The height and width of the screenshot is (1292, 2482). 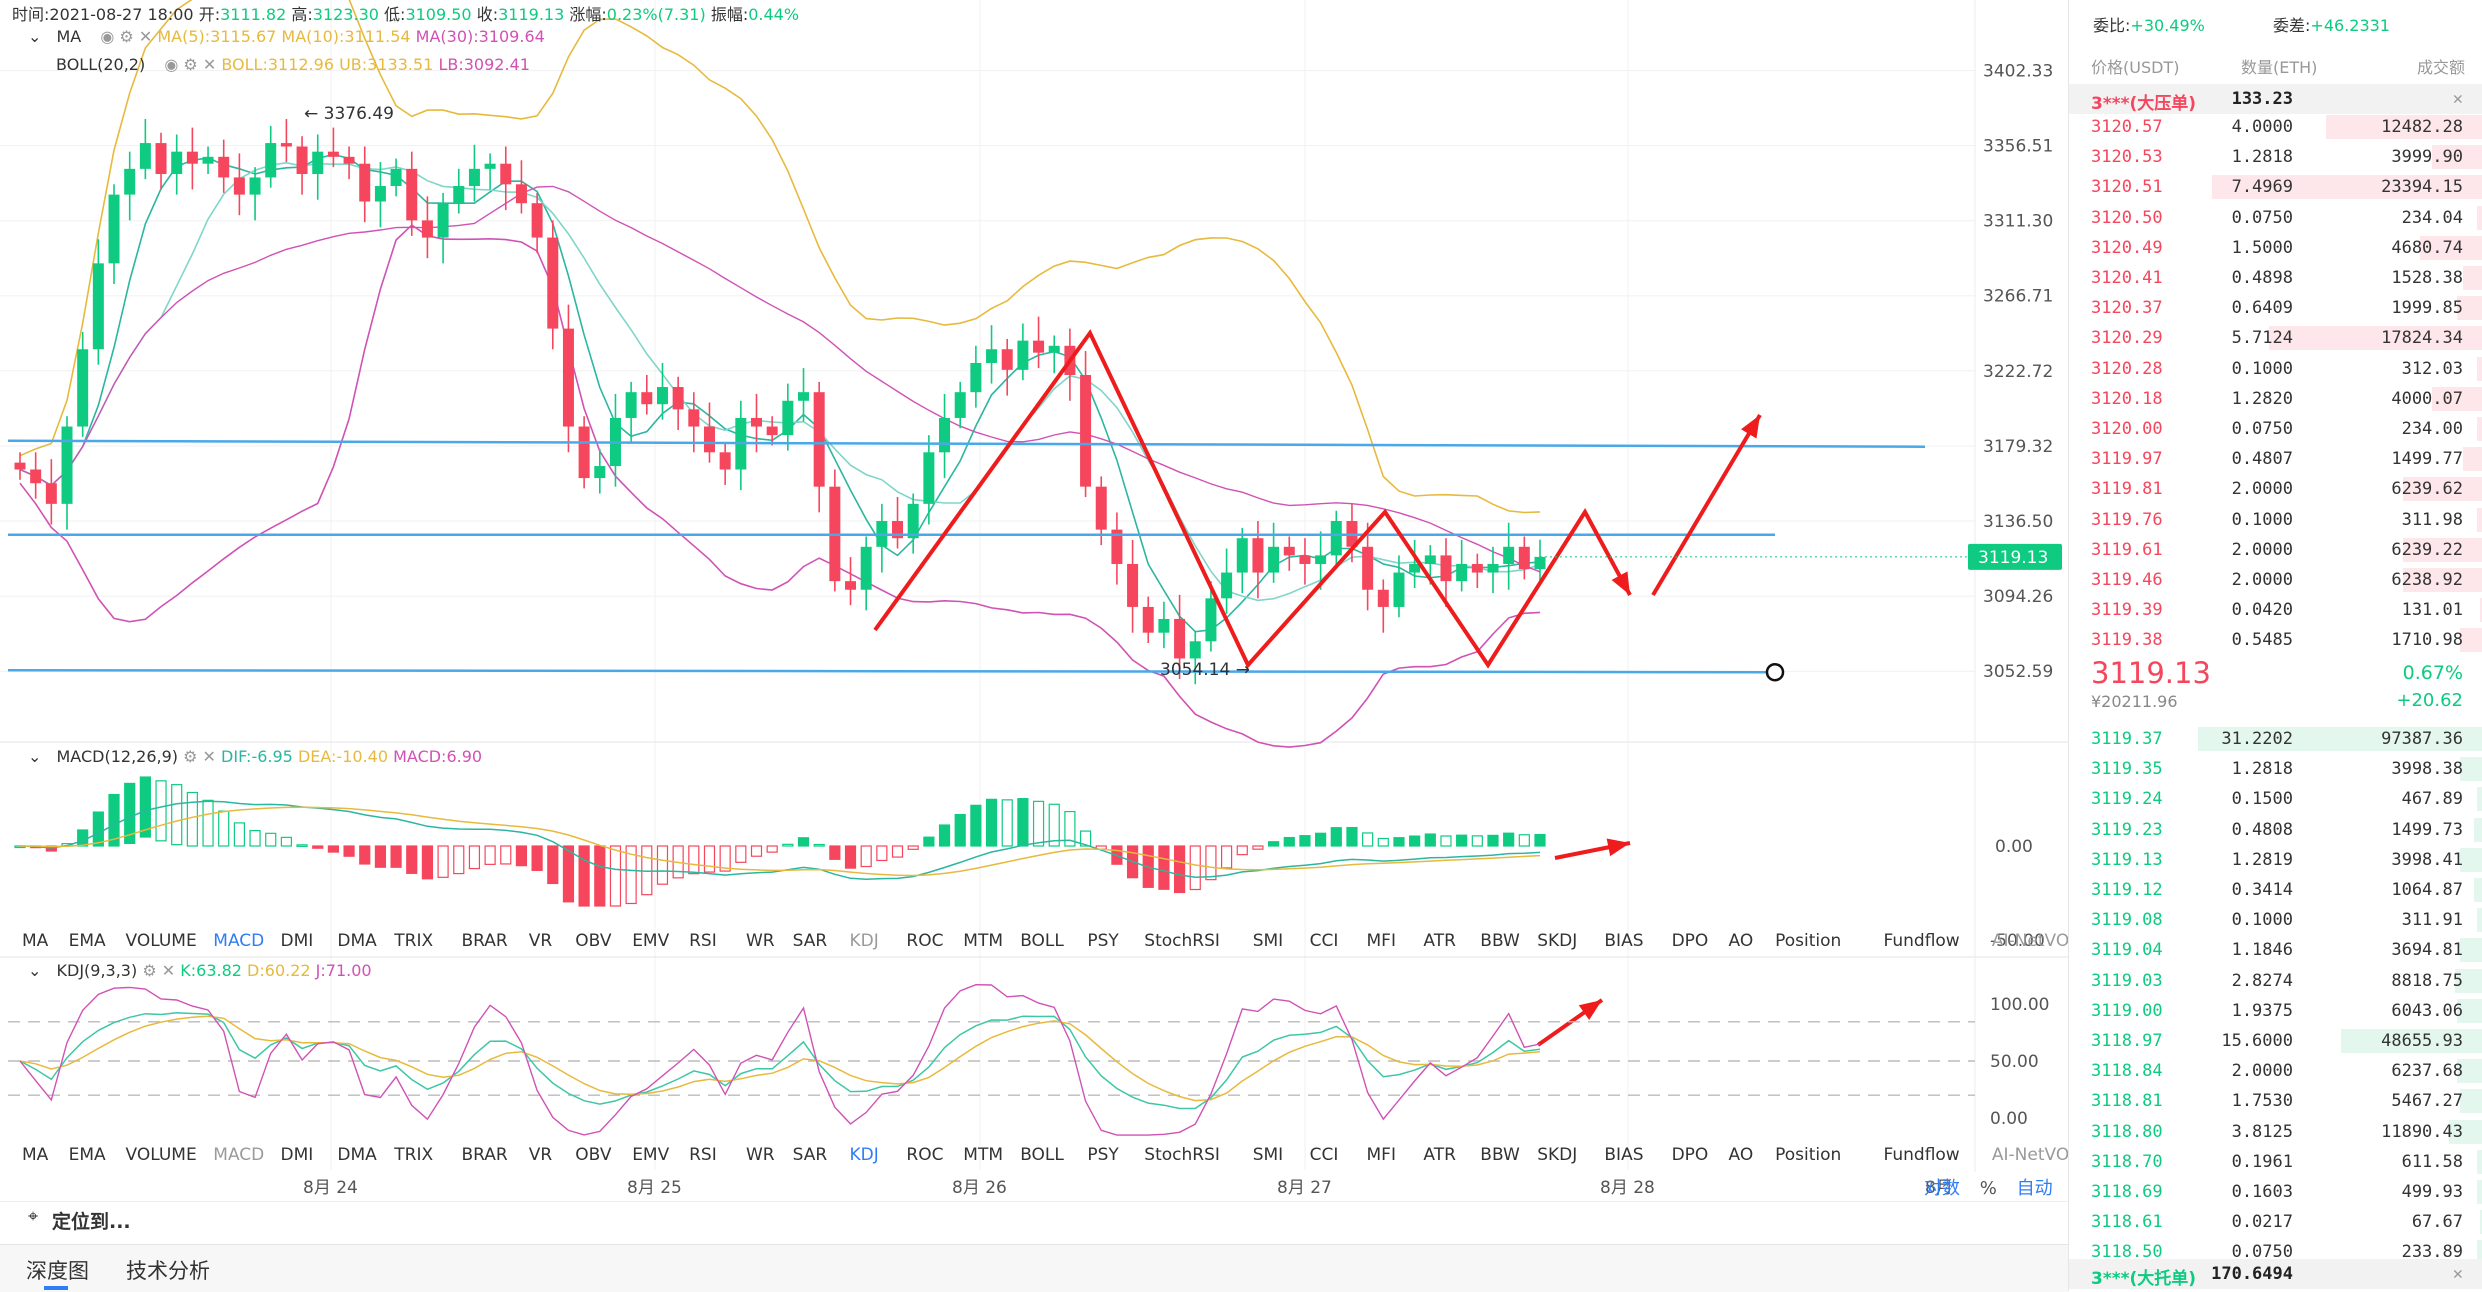 What do you see at coordinates (983, 941) in the screenshot?
I see `indicator-tab-mtm: MTM` at bounding box center [983, 941].